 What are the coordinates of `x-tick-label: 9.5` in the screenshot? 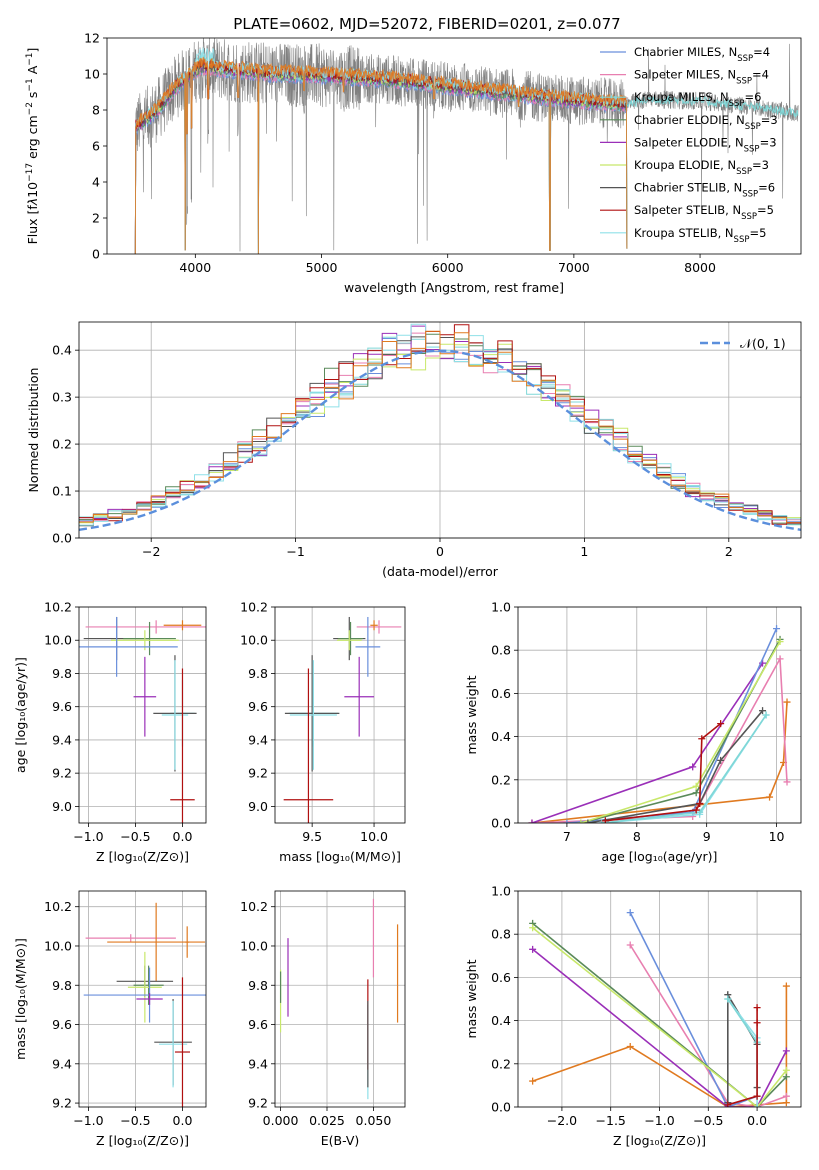 It's located at (312, 836).